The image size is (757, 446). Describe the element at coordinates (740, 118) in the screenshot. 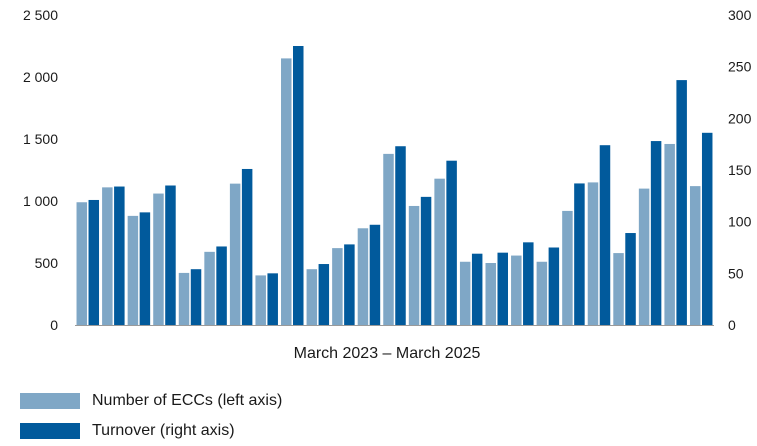

I see `right-tick-label: 200` at that location.